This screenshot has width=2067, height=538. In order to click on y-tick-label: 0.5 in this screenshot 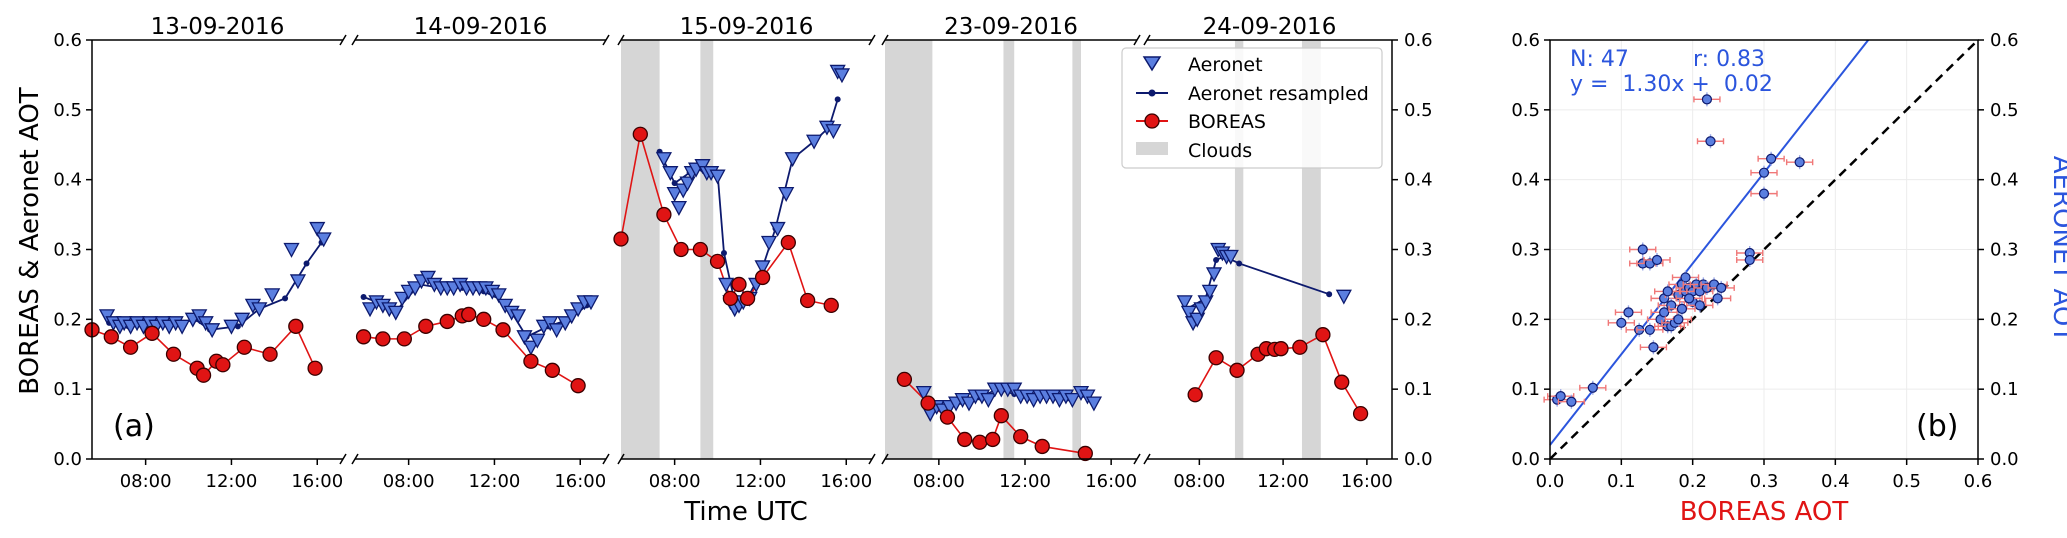, I will do `click(1525, 110)`.